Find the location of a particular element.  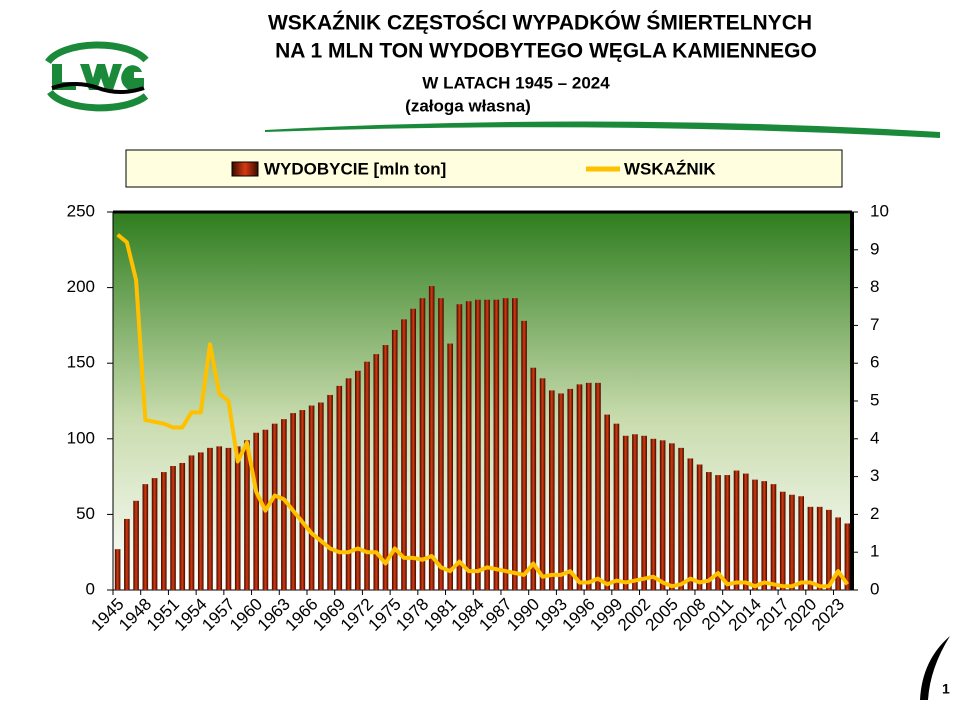

legend-label: WSKAŹNIK is located at coordinates (670, 168).